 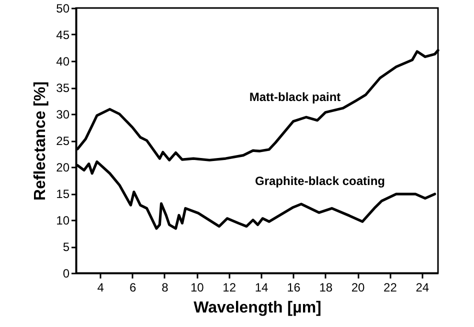 What do you see at coordinates (41, 141) in the screenshot?
I see `y-axis-title: Reflectance [%]` at bounding box center [41, 141].